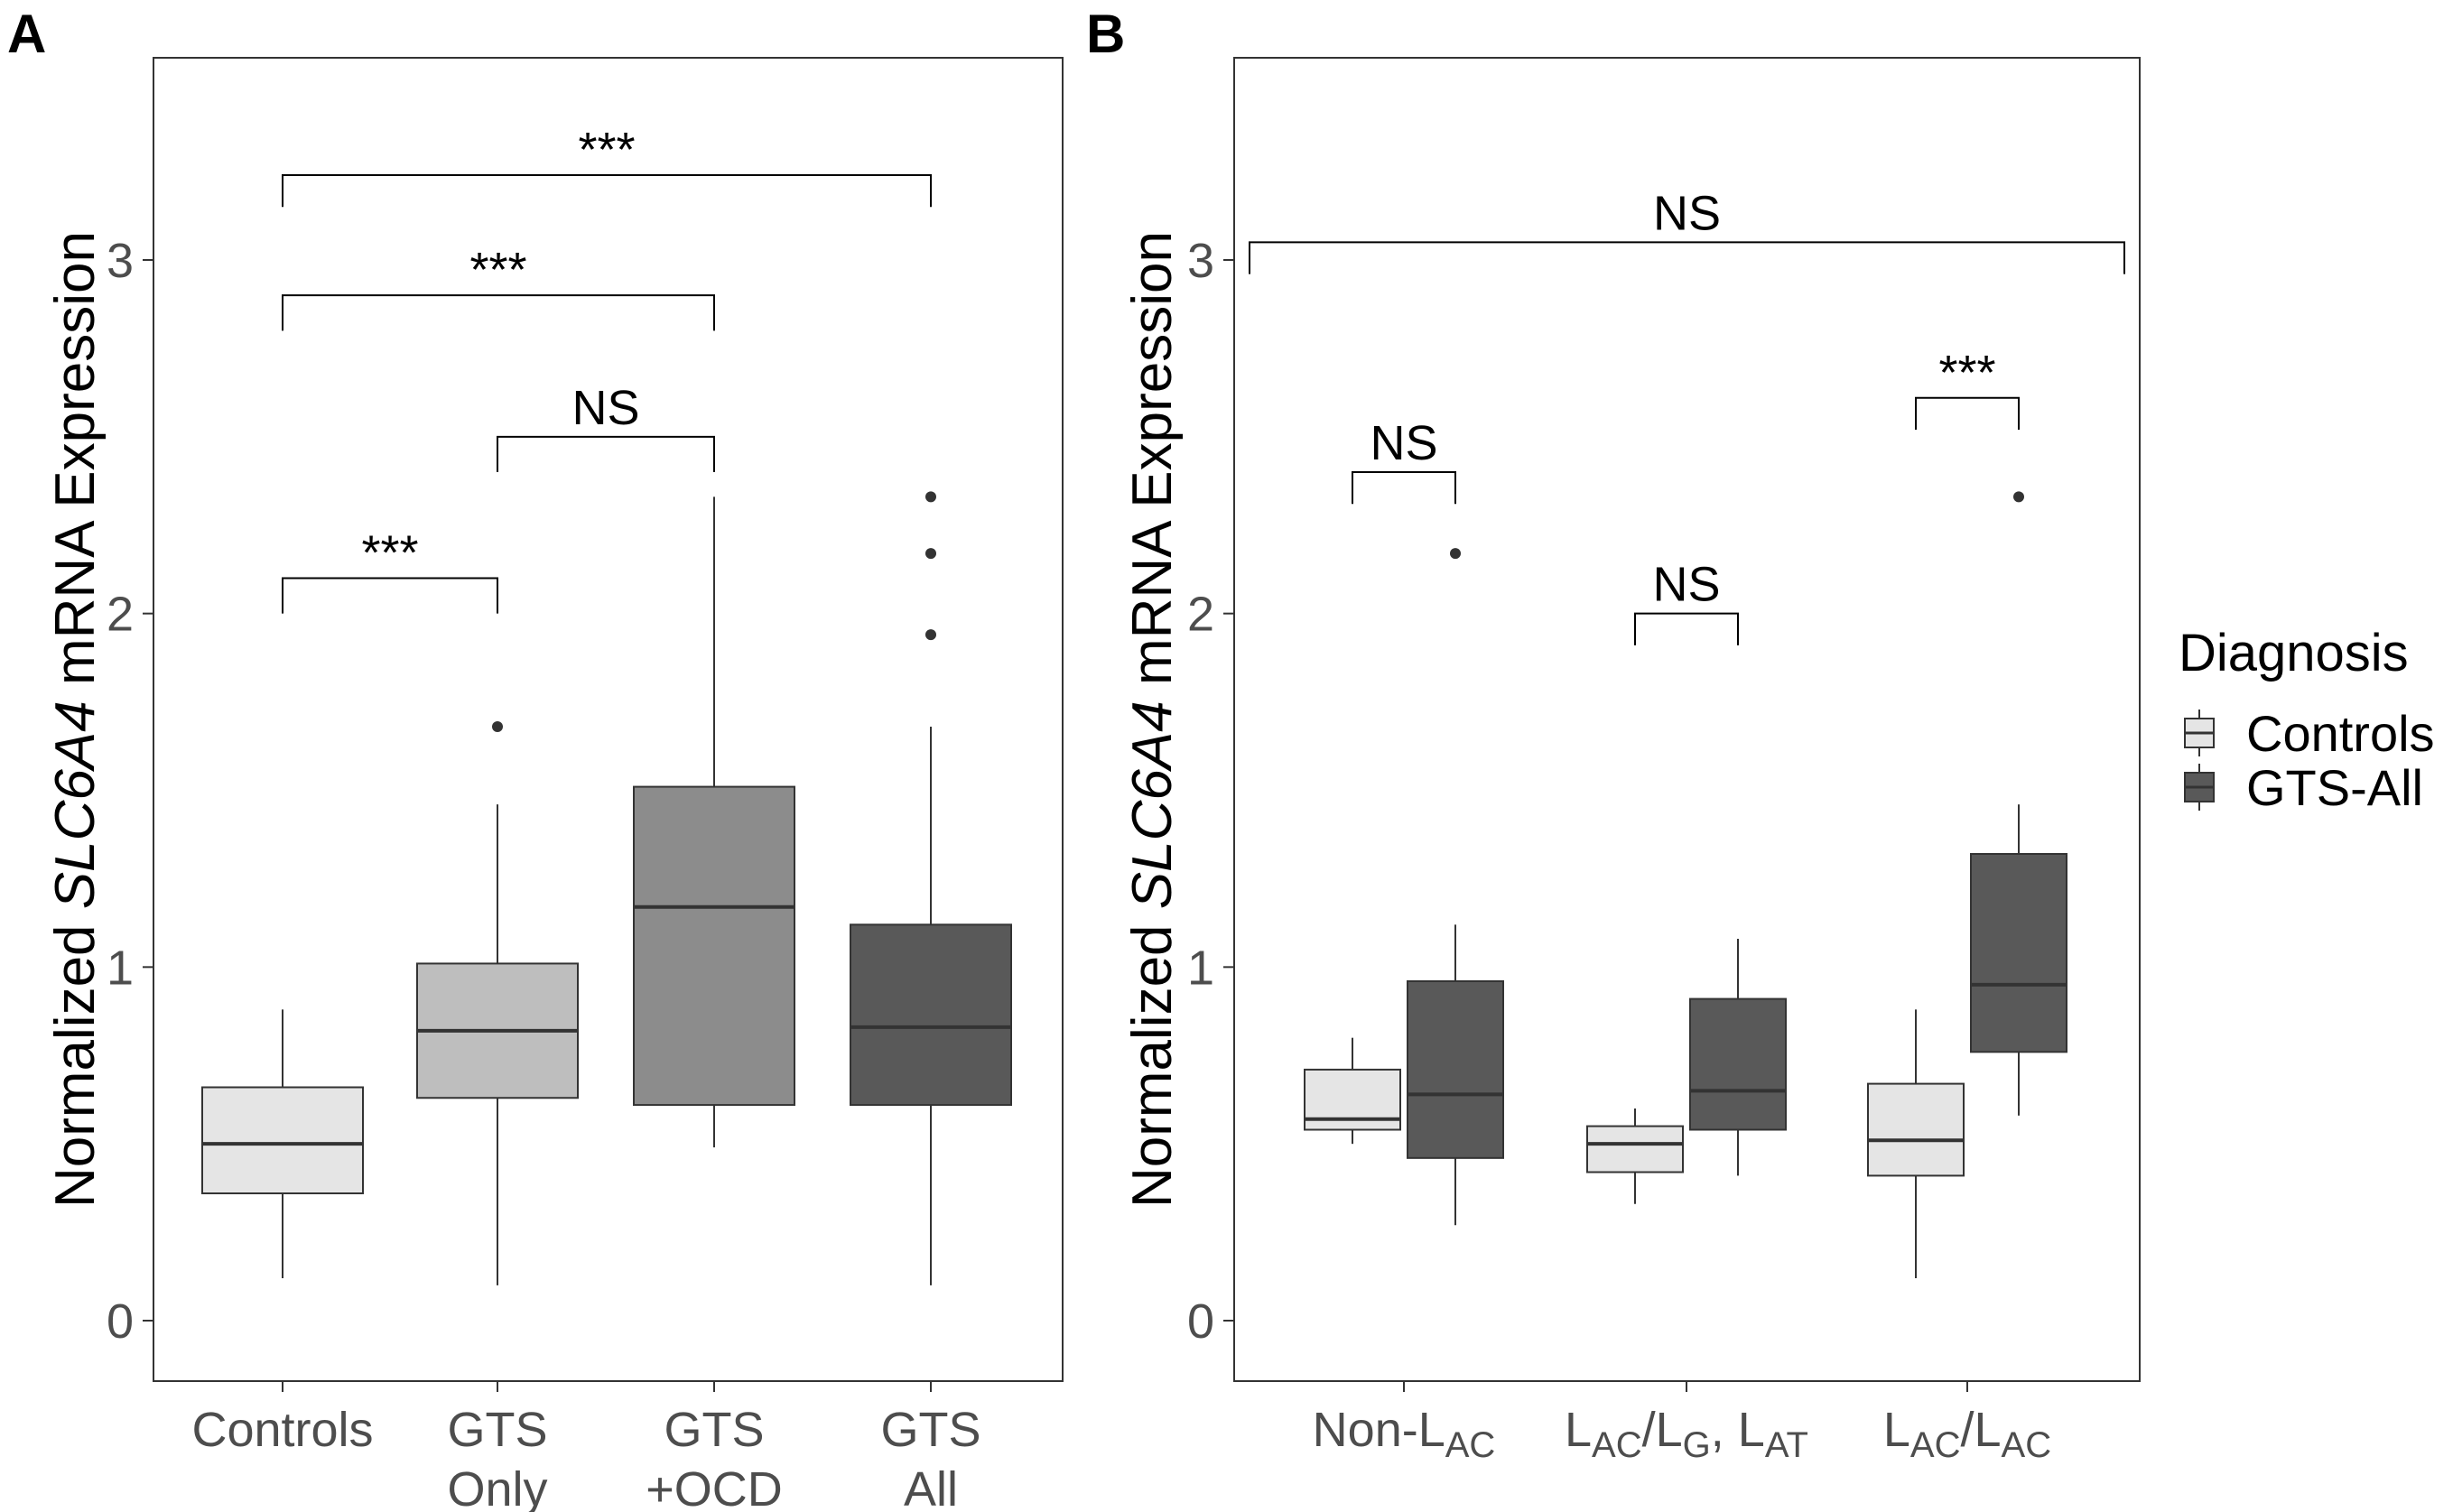  Describe the element at coordinates (1786, 1445) in the screenshot. I see `x-tick-label-subscript: AT` at that location.